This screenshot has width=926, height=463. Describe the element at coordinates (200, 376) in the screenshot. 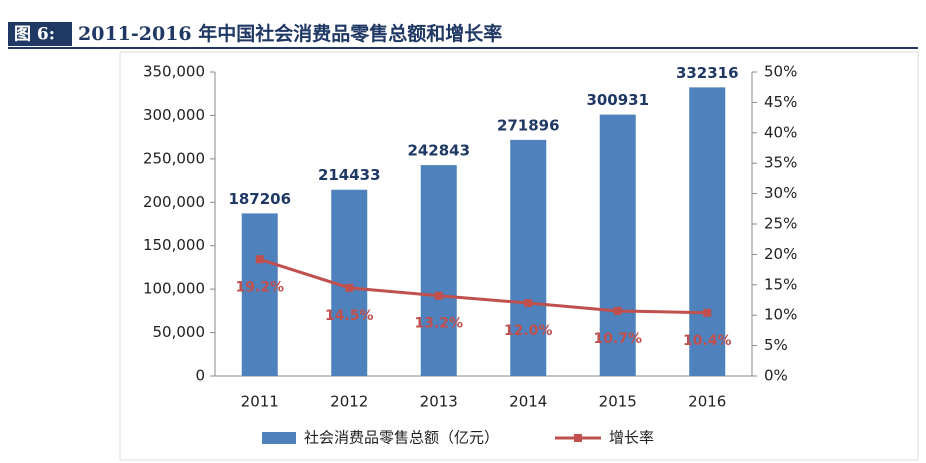

I see `y-tick-label: 0` at that location.